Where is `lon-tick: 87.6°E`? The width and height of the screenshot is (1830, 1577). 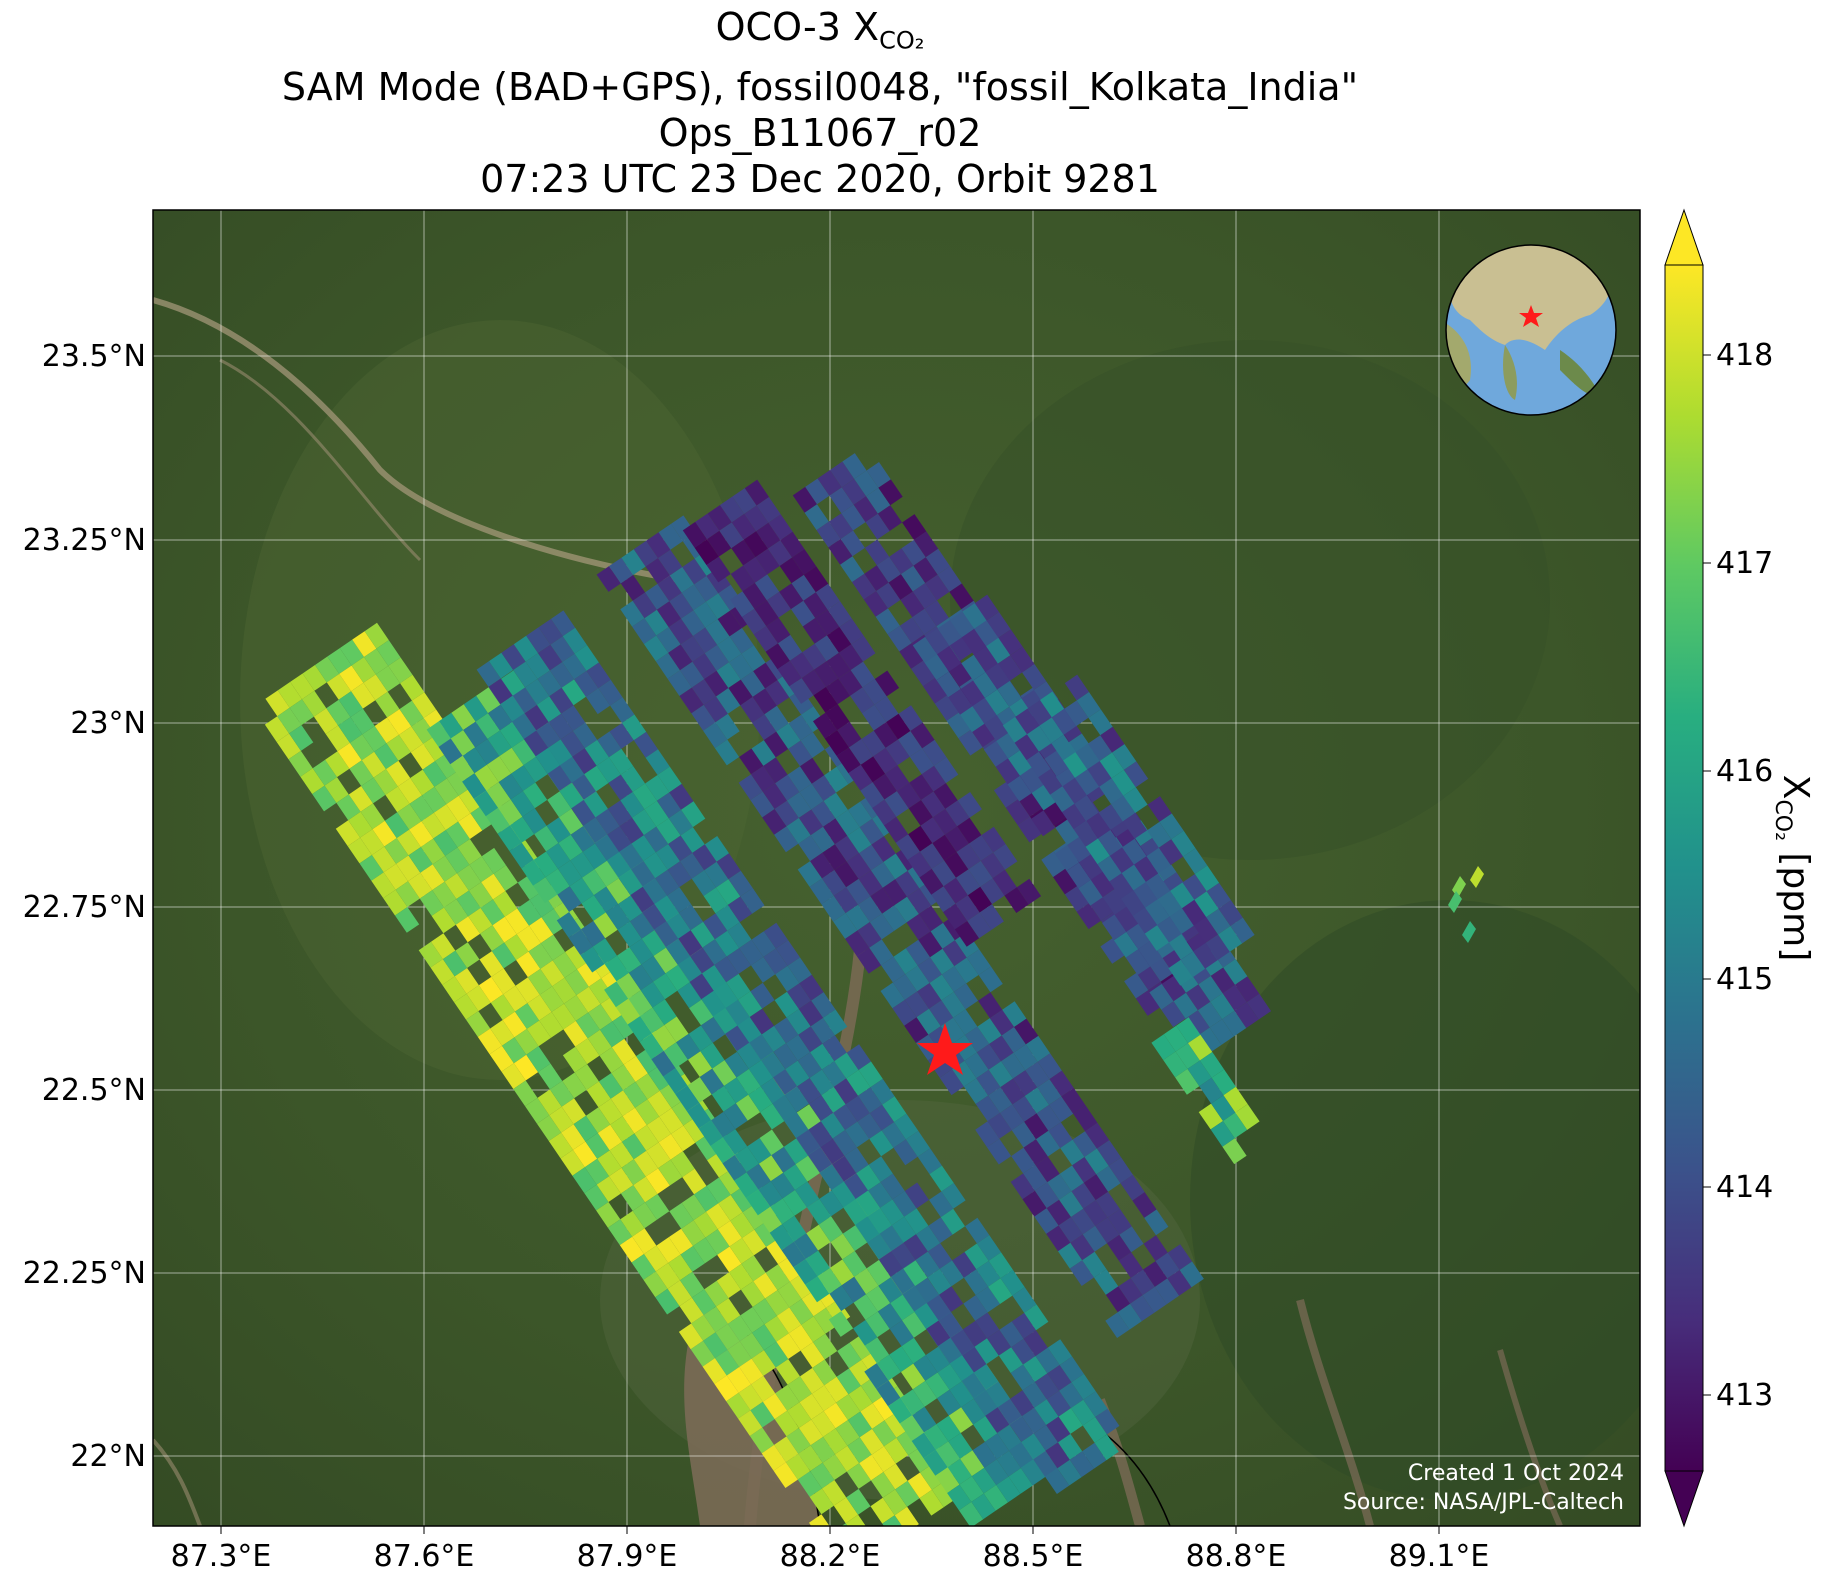
lon-tick: 87.6°E is located at coordinates (424, 1556).